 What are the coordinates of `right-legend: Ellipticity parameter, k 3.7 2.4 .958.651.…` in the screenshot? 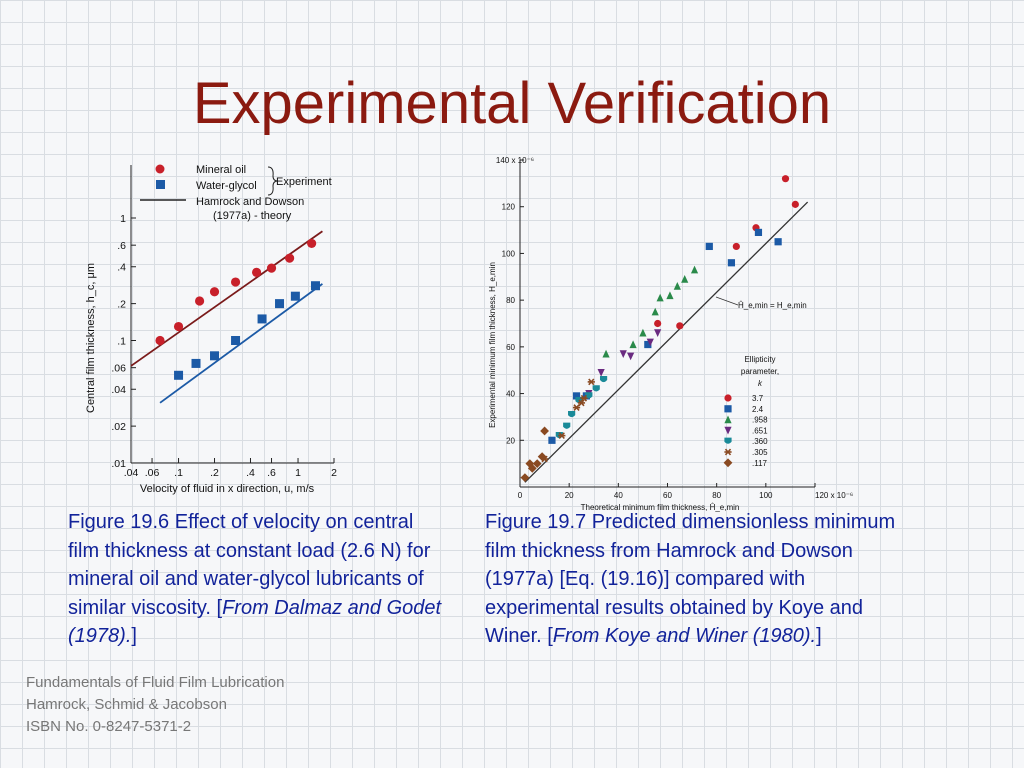 It's located at (751, 411).